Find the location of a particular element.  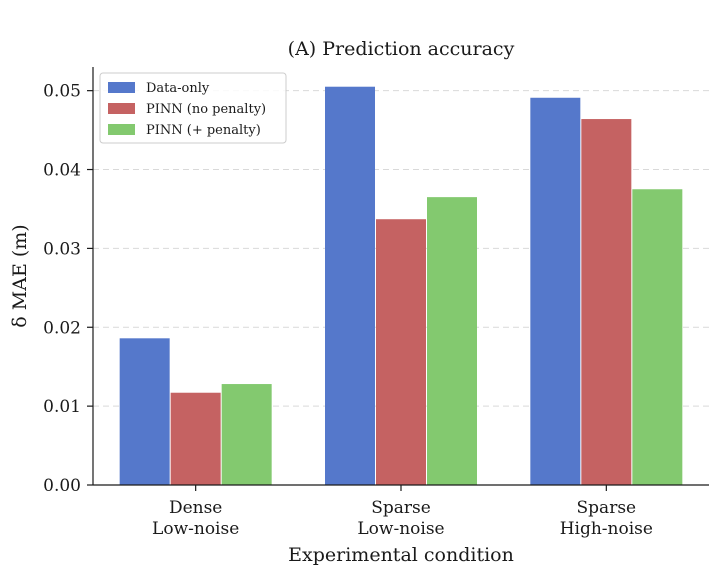

y-tick-label: 0.03 is located at coordinates (62, 249).